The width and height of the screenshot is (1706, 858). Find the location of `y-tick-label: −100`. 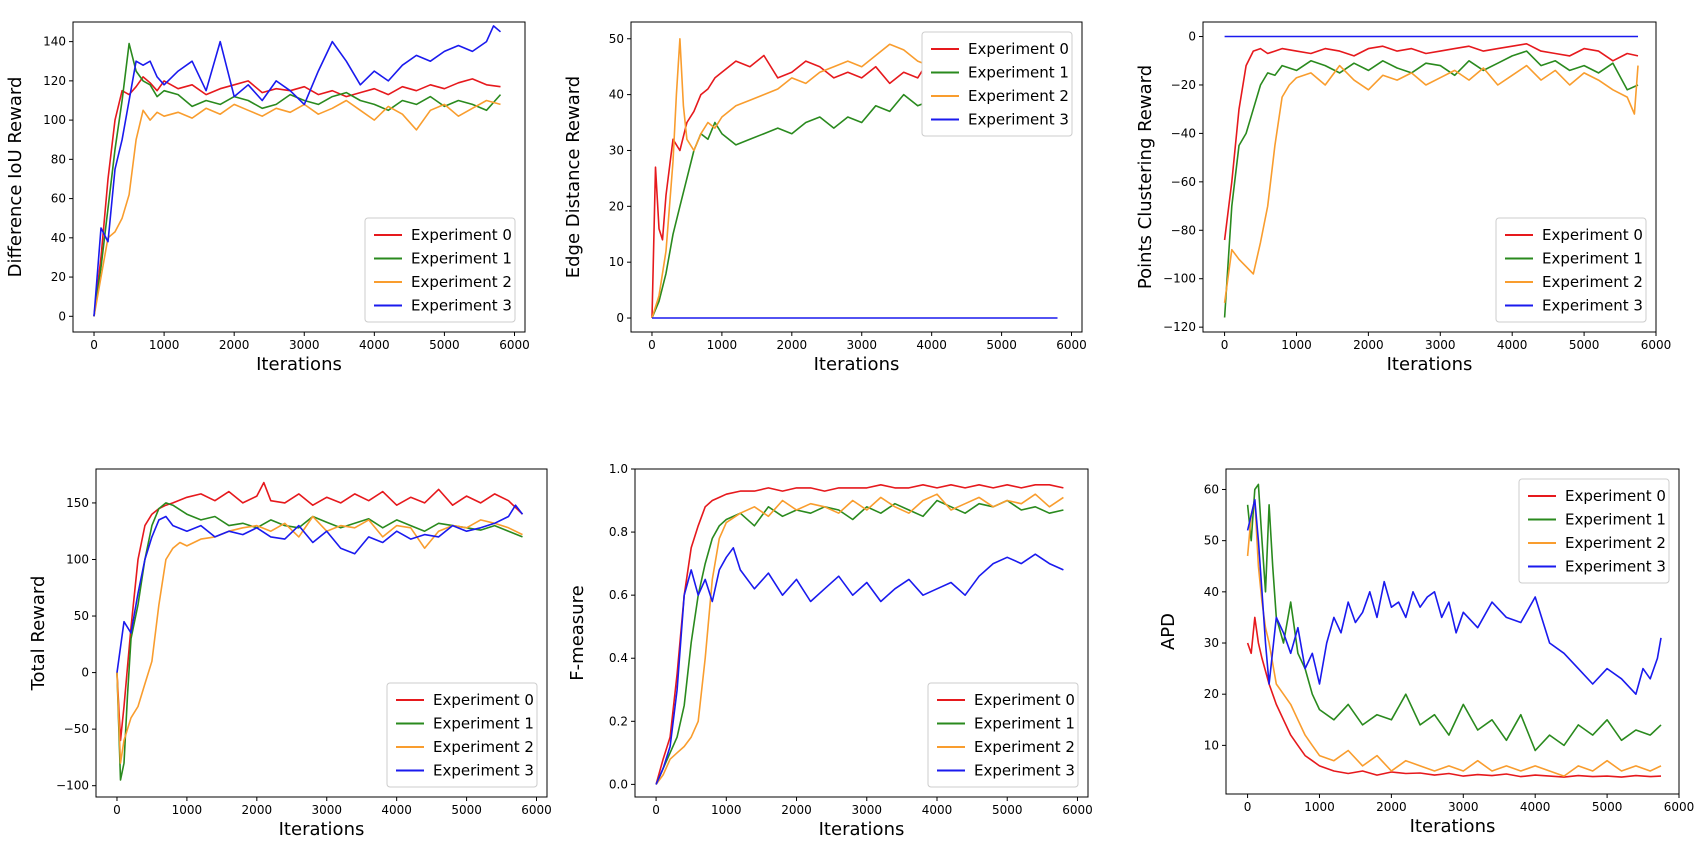

y-tick-label: −100 is located at coordinates (72, 786).